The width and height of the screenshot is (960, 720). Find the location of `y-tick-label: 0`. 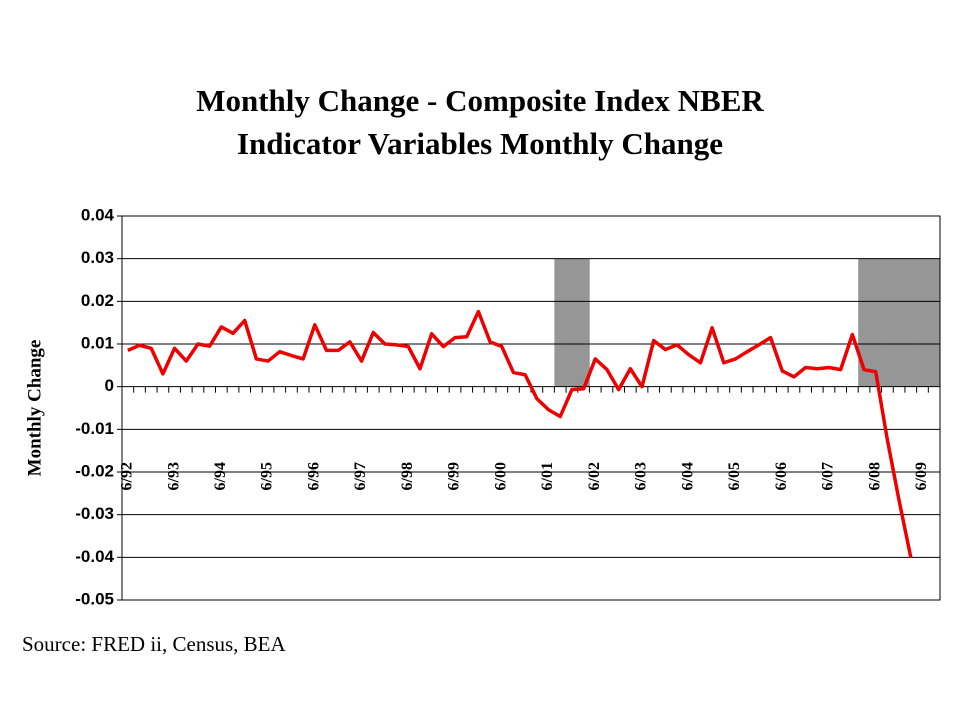

y-tick-label: 0 is located at coordinates (109, 385).